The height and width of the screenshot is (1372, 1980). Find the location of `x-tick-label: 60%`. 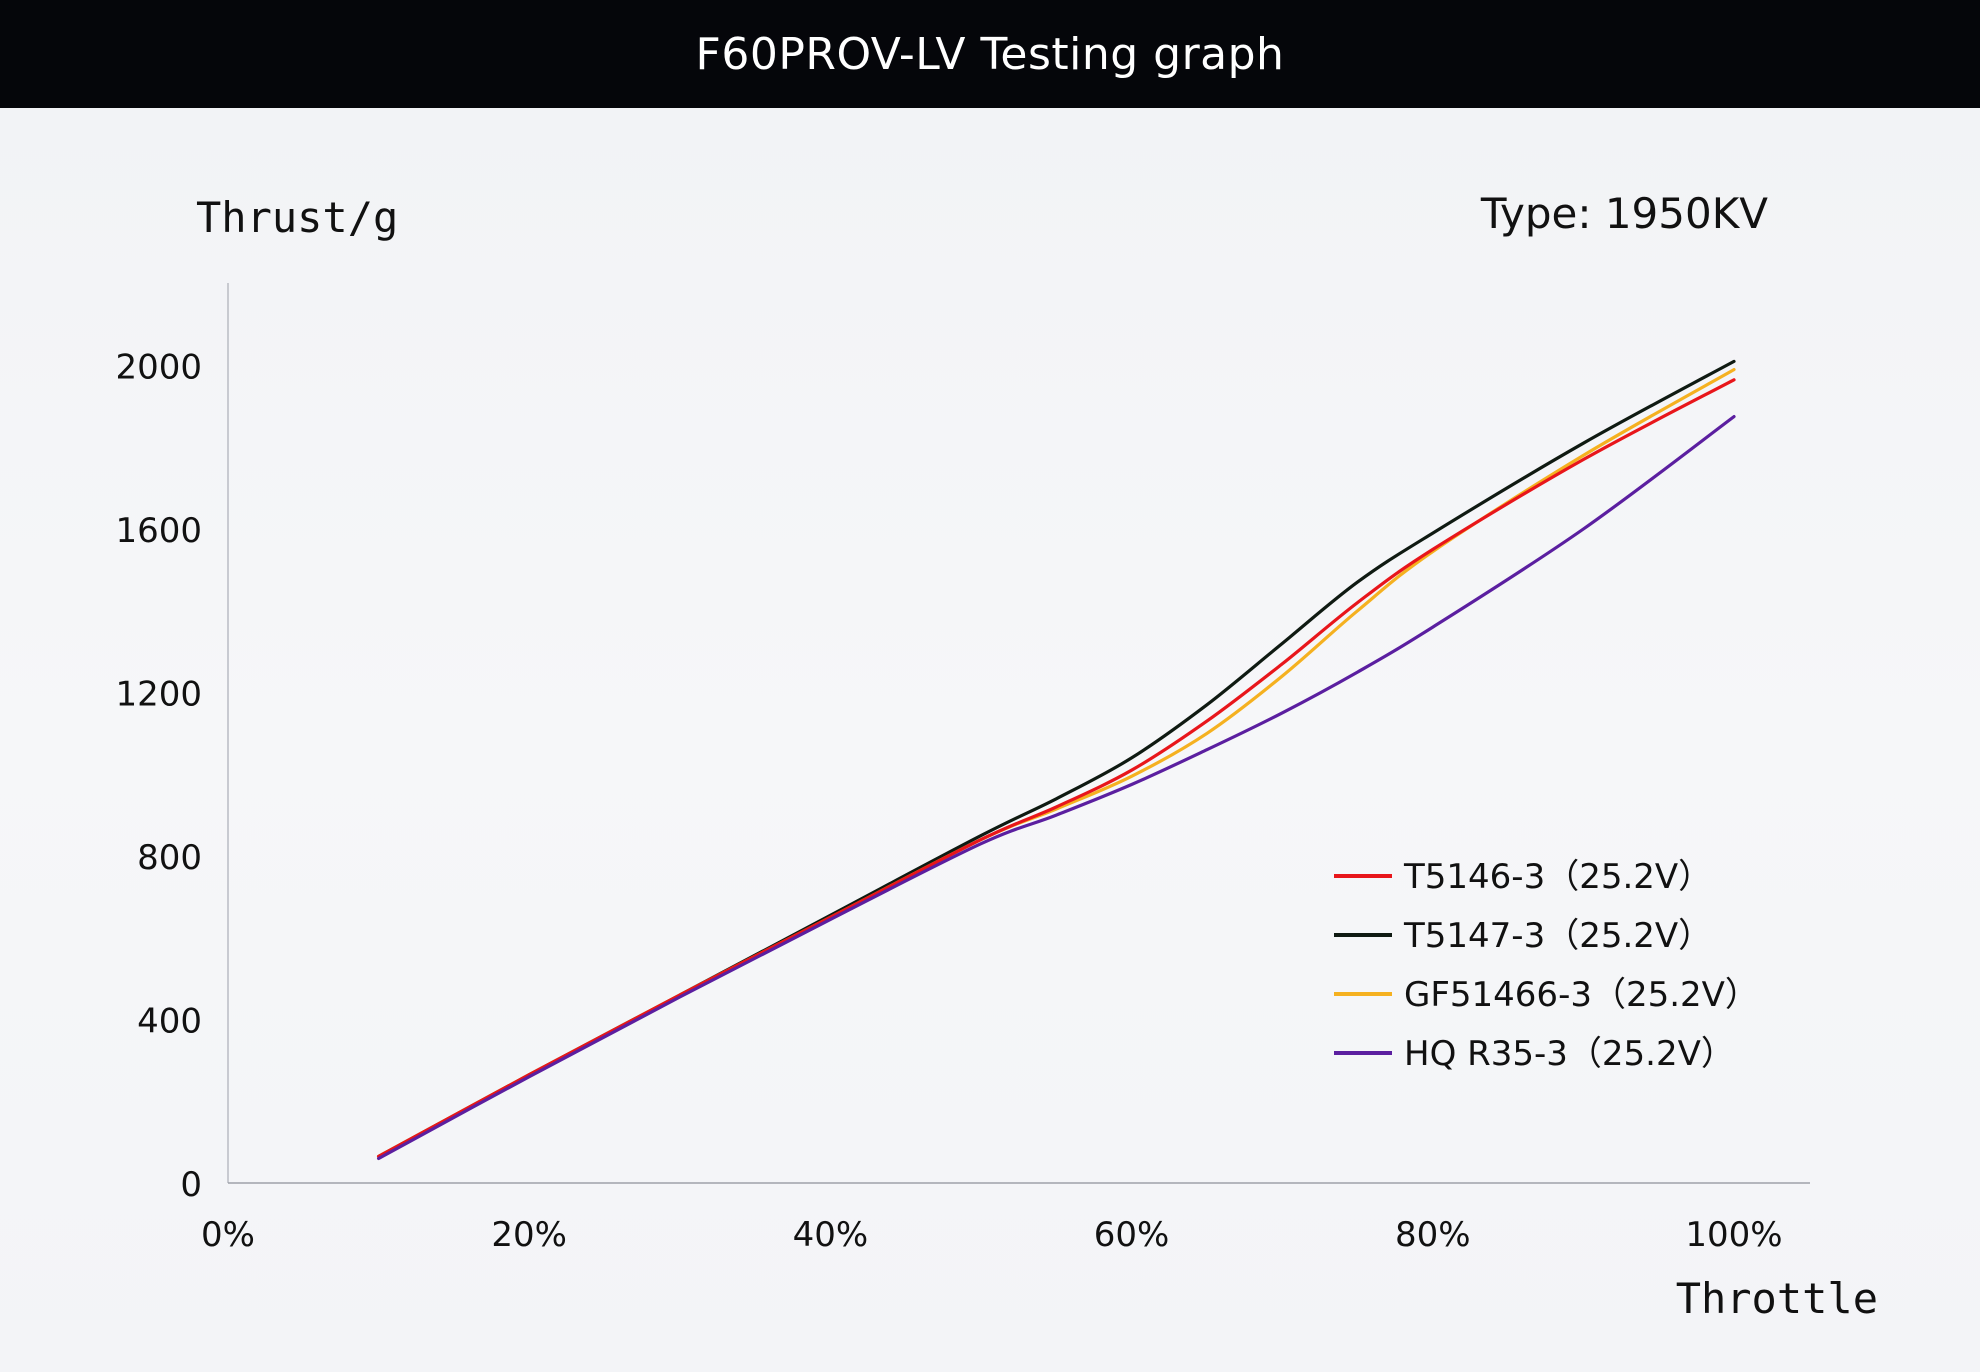

x-tick-label: 60% is located at coordinates (1132, 1235).